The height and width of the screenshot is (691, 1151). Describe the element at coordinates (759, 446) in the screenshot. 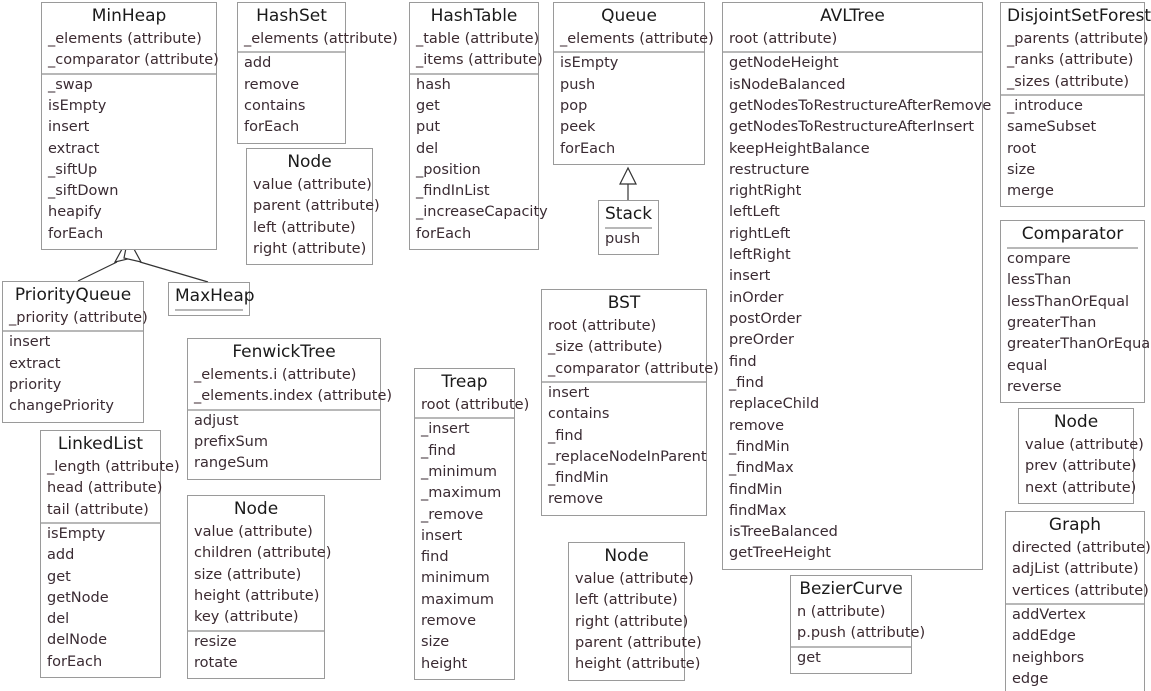

I see `method-avltree-18: _findMin` at that location.